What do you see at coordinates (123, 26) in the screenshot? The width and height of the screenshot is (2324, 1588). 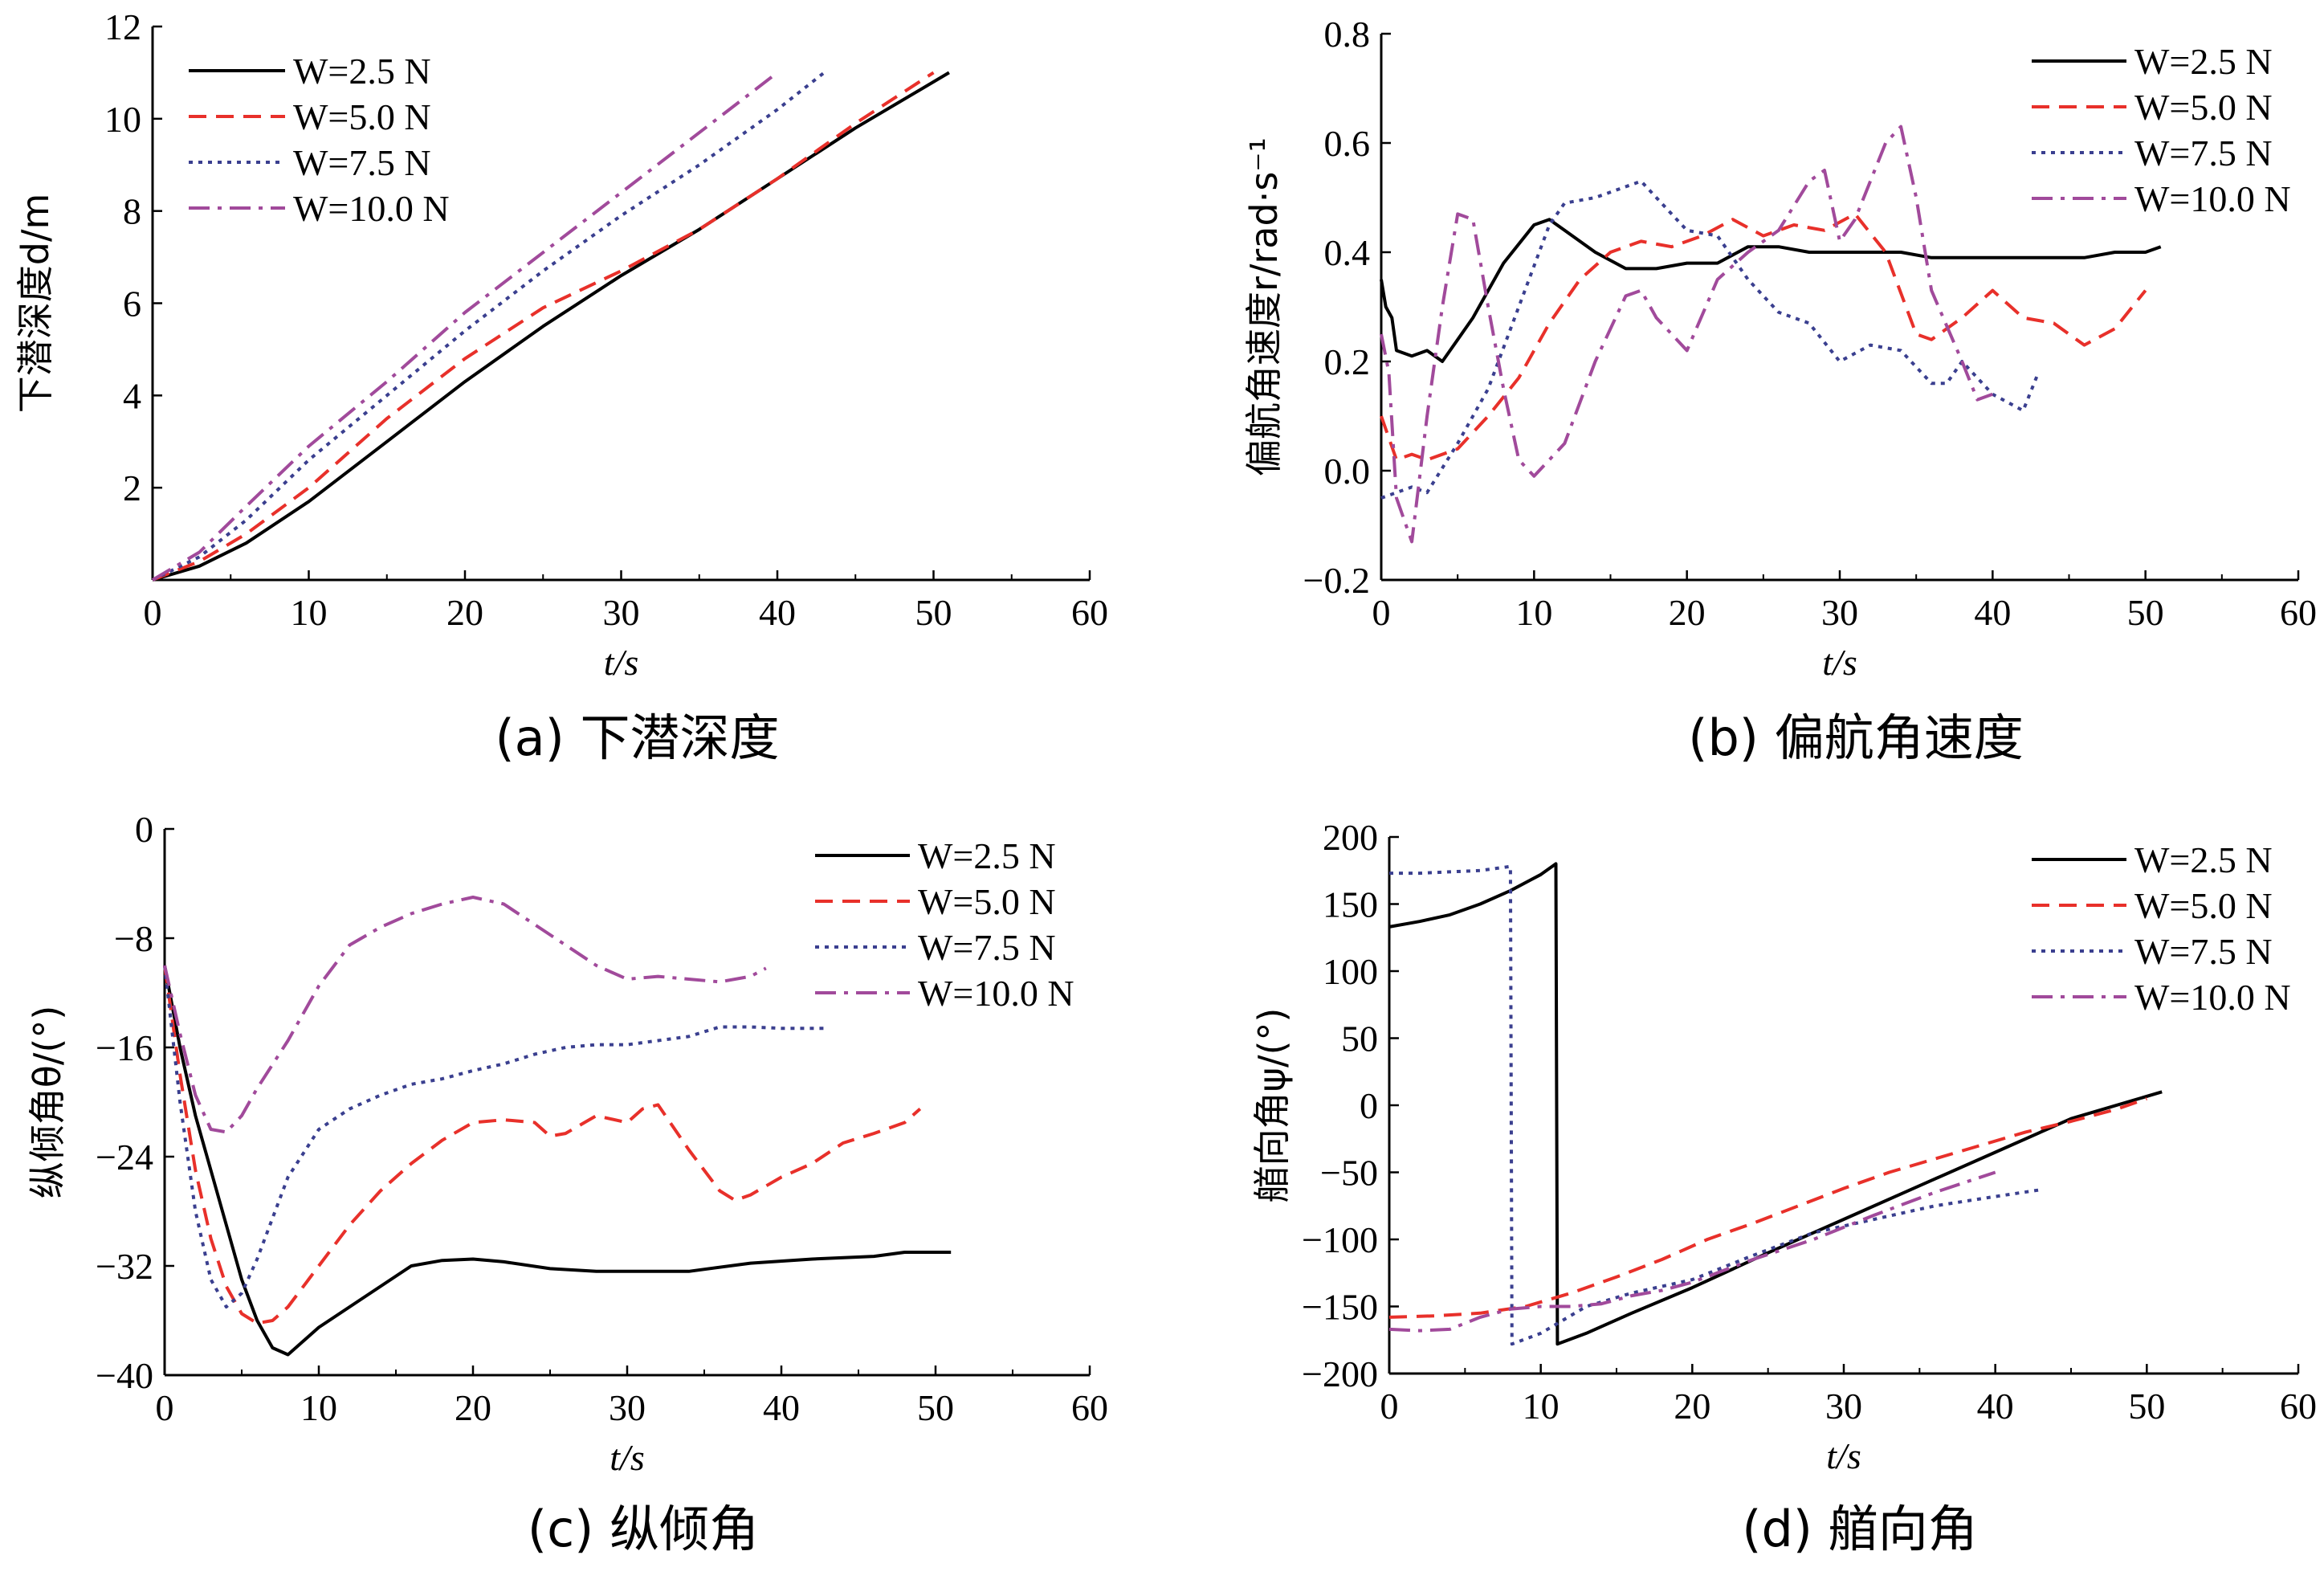 I see `y-tick-label: 12` at bounding box center [123, 26].